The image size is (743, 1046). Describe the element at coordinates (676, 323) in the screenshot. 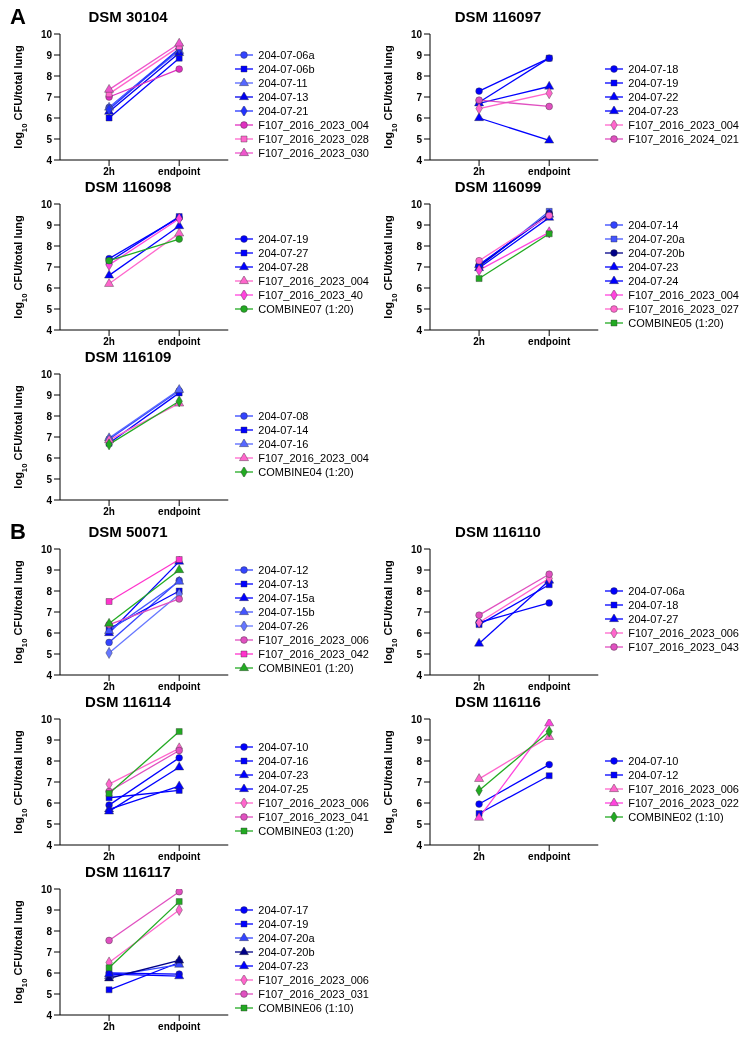

I see `legend-label: COMBINE05 (1:20)` at that location.